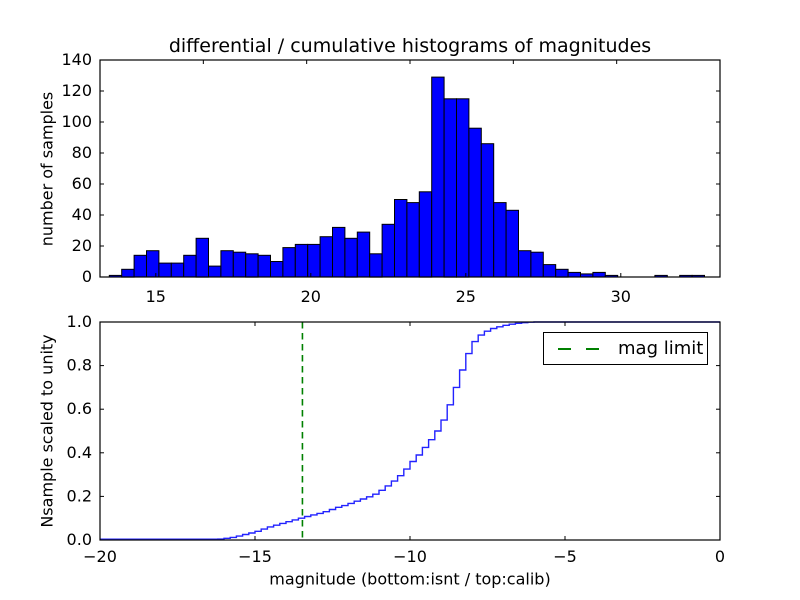 Image resolution: width=800 pixels, height=600 pixels. Describe the element at coordinates (410, 579) in the screenshot. I see `x-axis-label: magnitude (bottom:isnt / top:calib)` at that location.